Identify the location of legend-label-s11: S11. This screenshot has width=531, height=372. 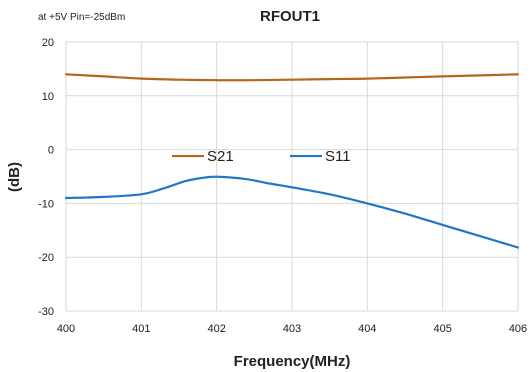
(338, 156).